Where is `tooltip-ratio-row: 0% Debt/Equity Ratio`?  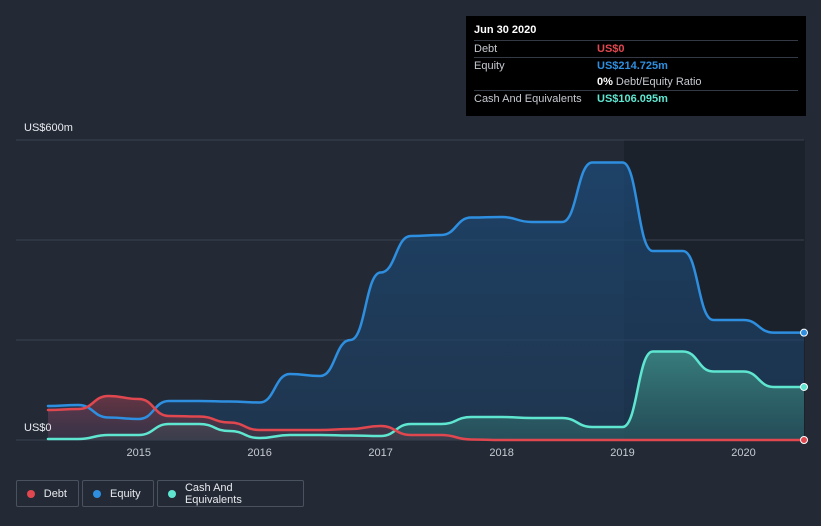 tooltip-ratio-row: 0% Debt/Equity Ratio is located at coordinates (636, 82).